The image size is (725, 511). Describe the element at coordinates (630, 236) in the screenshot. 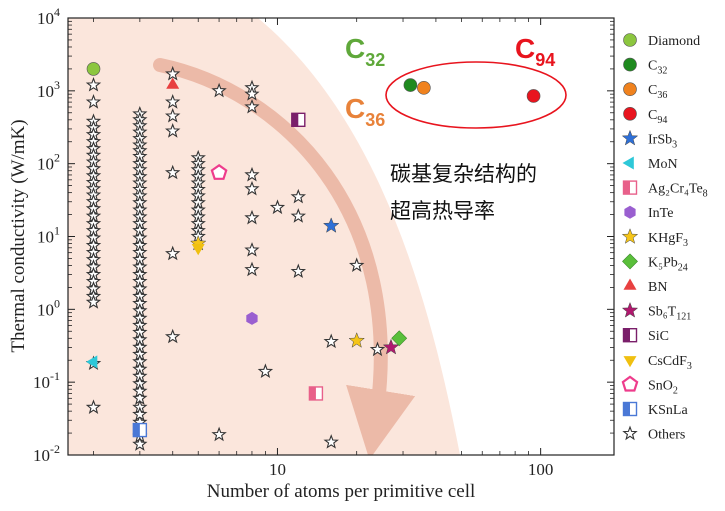

I see `legend-marker-khgf3` at that location.